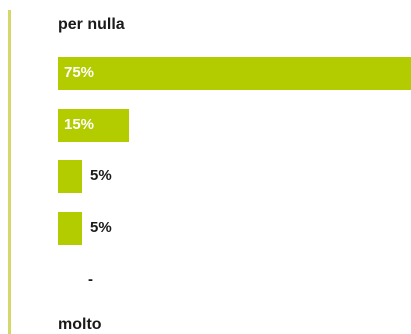 The width and height of the screenshot is (411, 334). I want to click on bar-value-label: 75%, so click(79, 72).